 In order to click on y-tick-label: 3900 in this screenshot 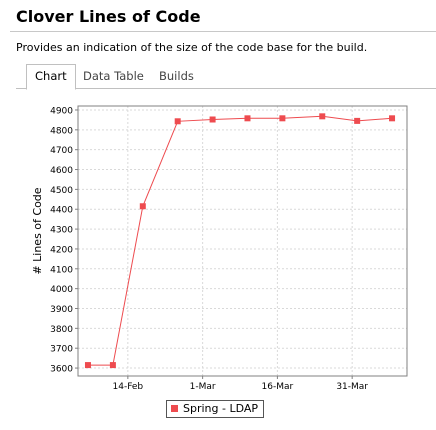, I will do `click(61, 310)`.